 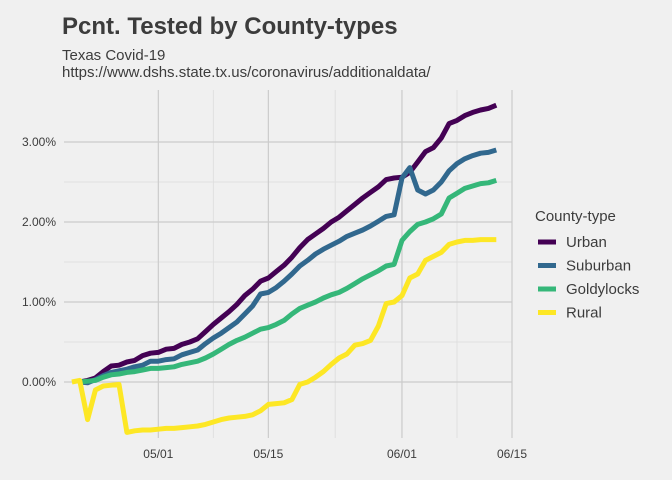 What do you see at coordinates (586, 242) in the screenshot?
I see `legend-label: Urban` at bounding box center [586, 242].